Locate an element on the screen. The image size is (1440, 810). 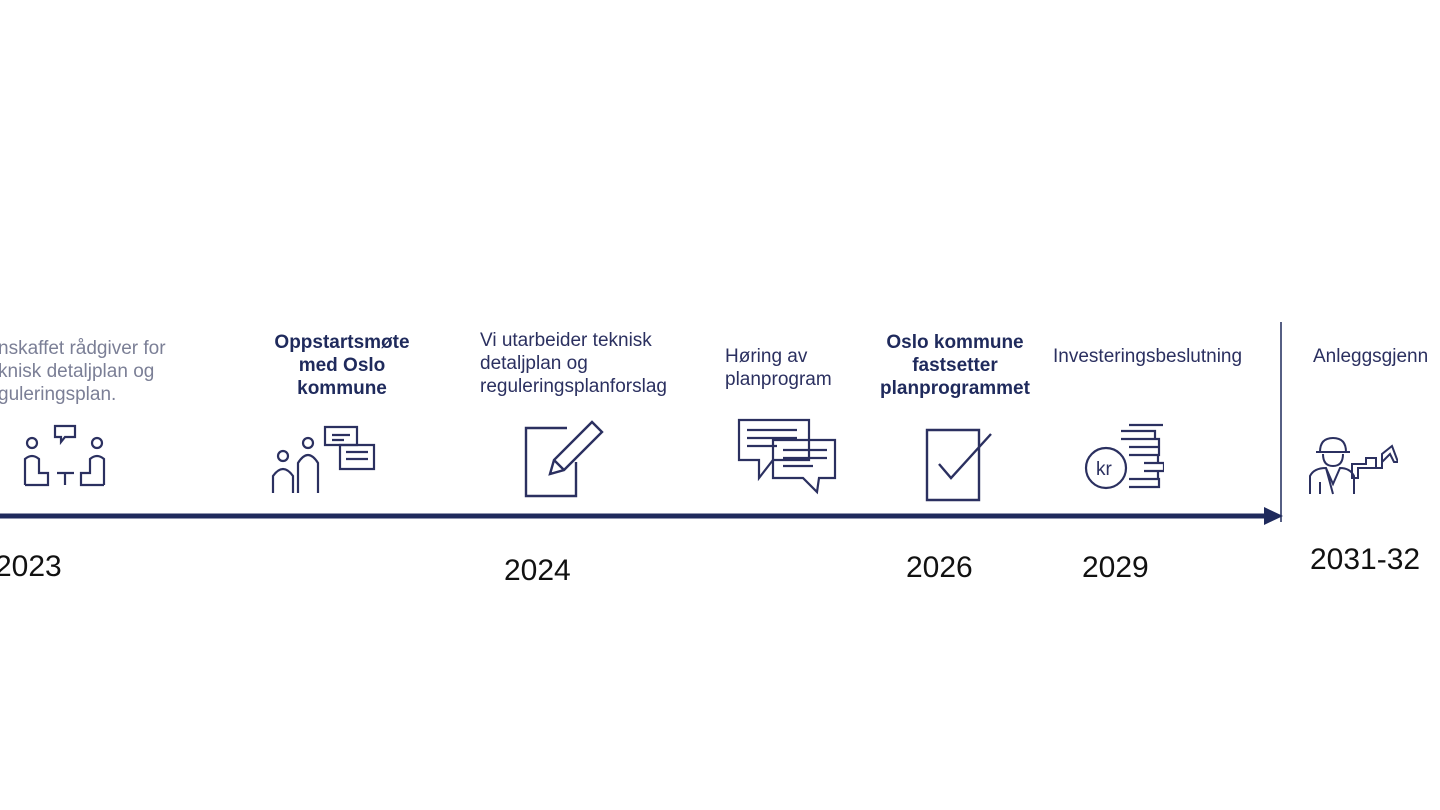
year-label-2029: 2029 is located at coordinates (1115, 567).